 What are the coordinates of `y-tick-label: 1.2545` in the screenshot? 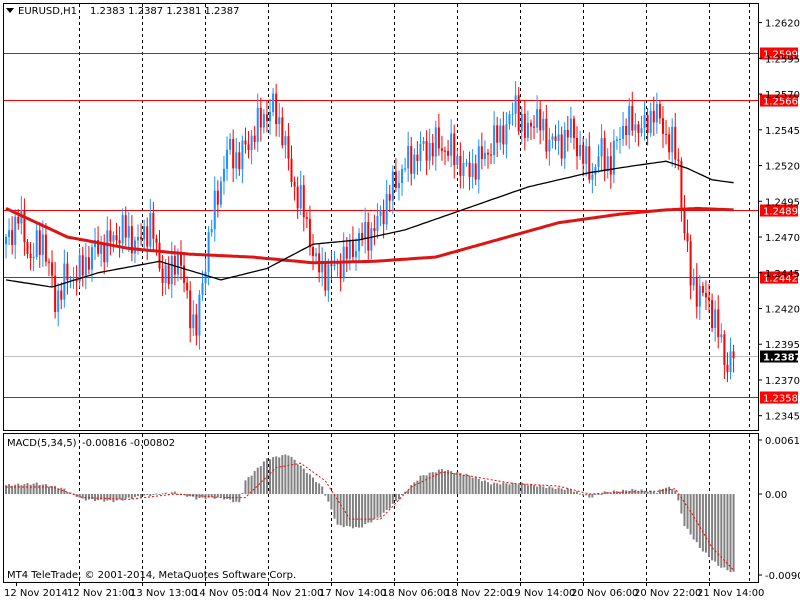 It's located at (782, 131).